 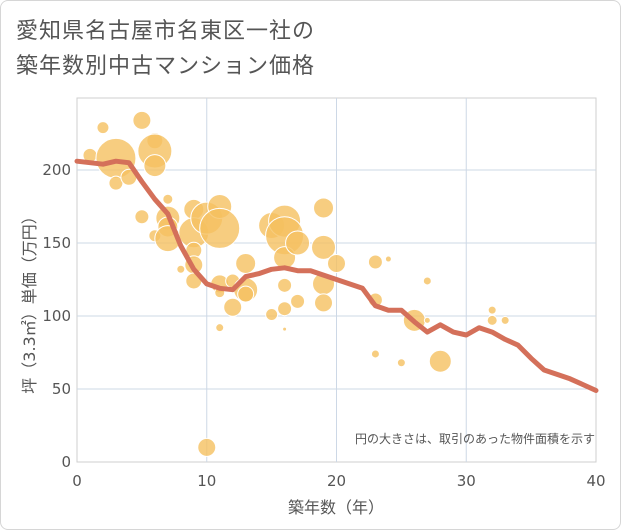 What do you see at coordinates (336, 507) in the screenshot?
I see `x-axis-title: 築年数（年）` at bounding box center [336, 507].